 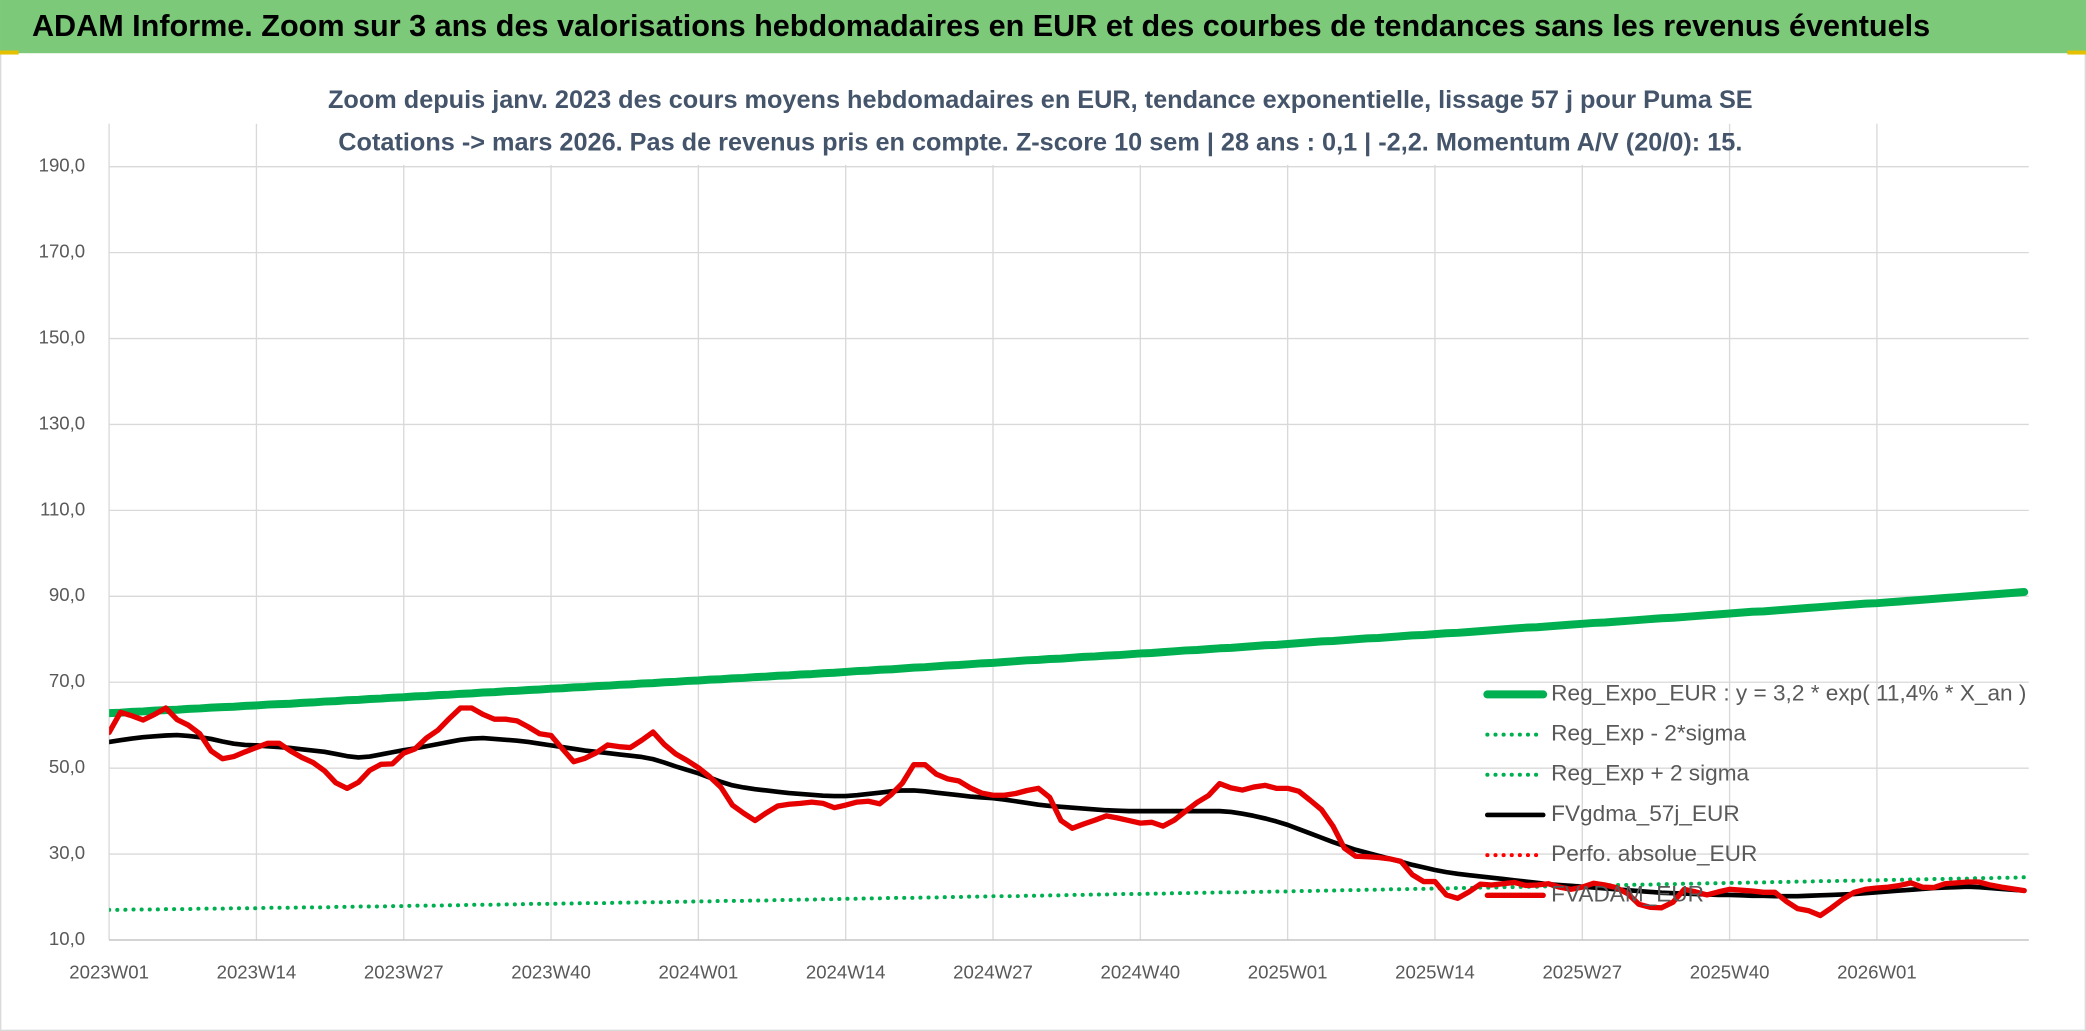 What do you see at coordinates (67, 766) in the screenshot?
I see `y-tick-label: 50,0` at bounding box center [67, 766].